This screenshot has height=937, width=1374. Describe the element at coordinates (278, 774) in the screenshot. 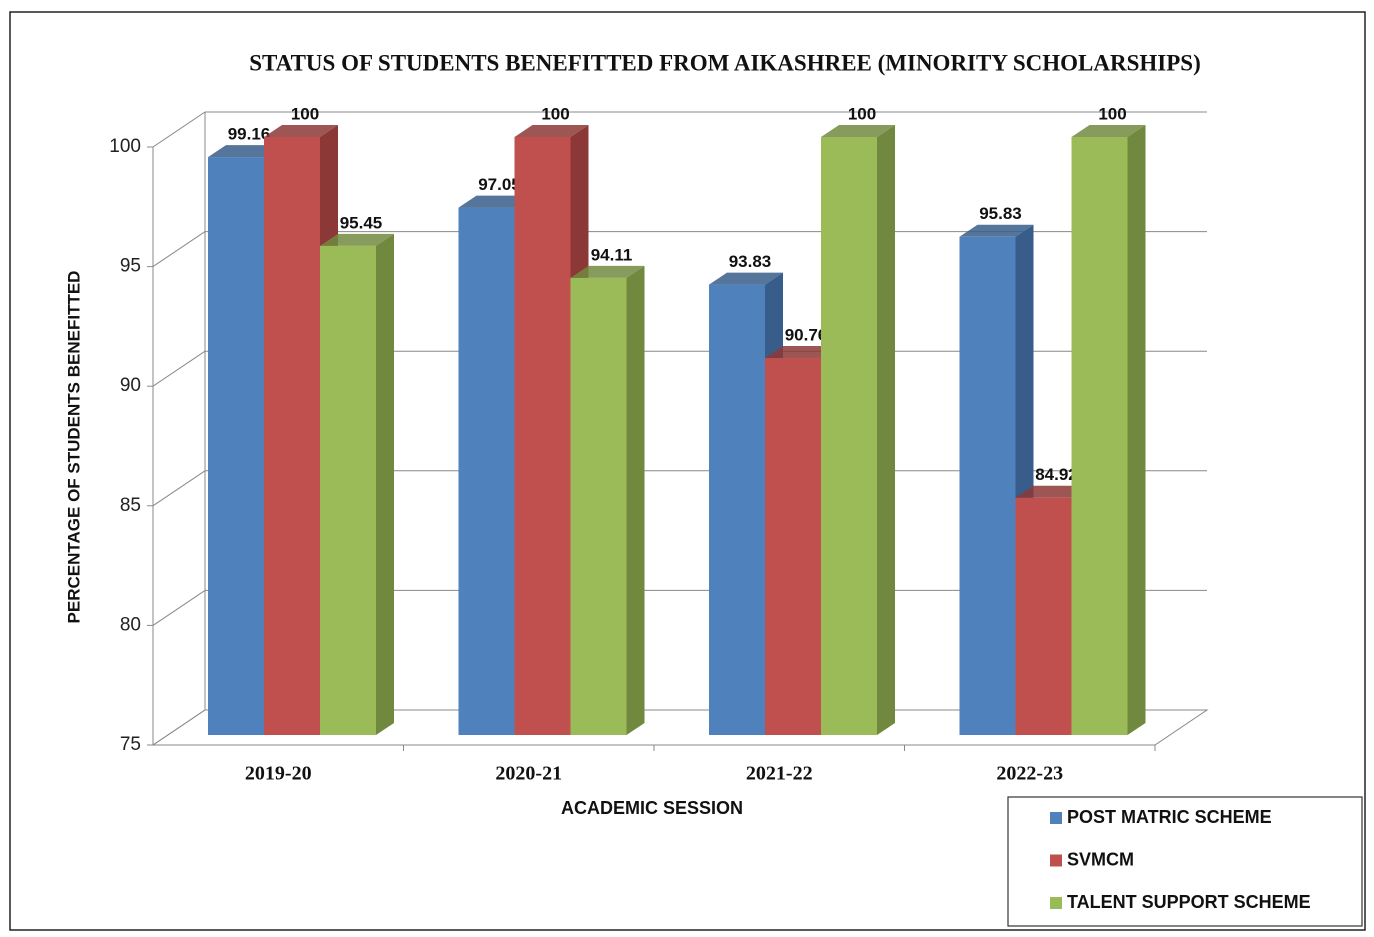

I see `x-tick-label: 2019-20` at that location.